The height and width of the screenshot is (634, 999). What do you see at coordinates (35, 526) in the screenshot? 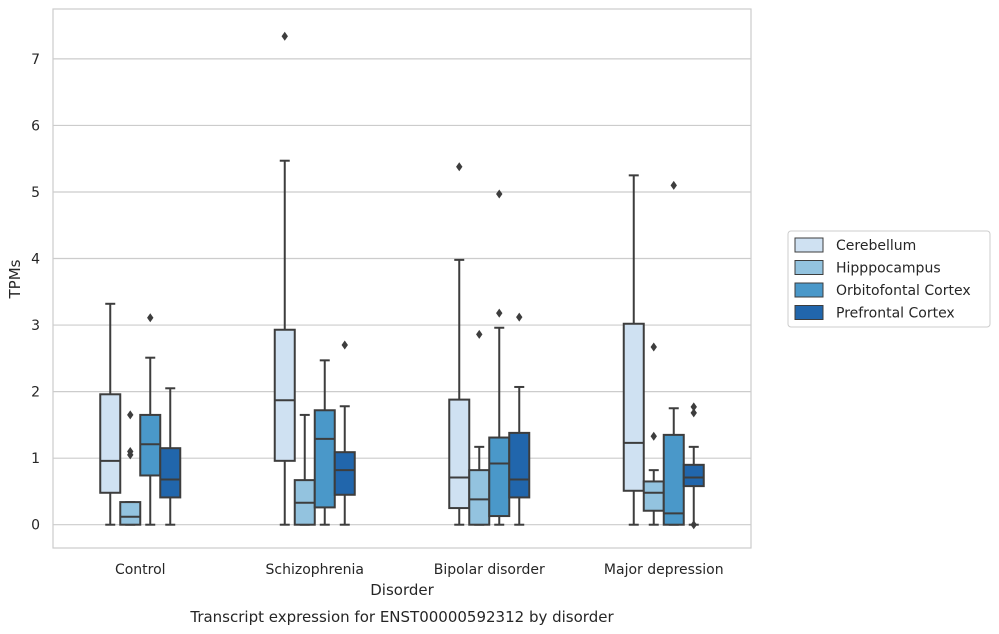
I see `y-tick-label: 0` at bounding box center [35, 526].